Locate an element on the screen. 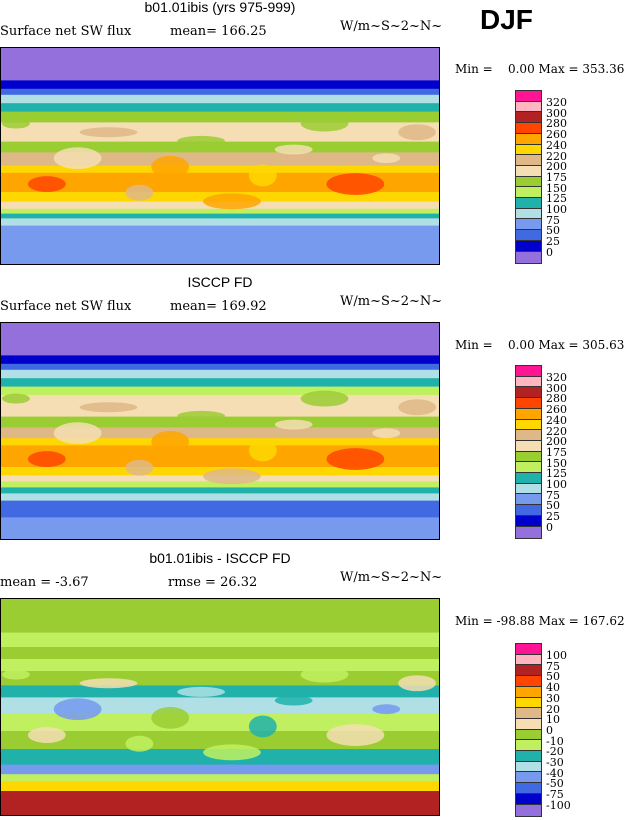 The image size is (634, 820). legend-label: 150 is located at coordinates (556, 463).